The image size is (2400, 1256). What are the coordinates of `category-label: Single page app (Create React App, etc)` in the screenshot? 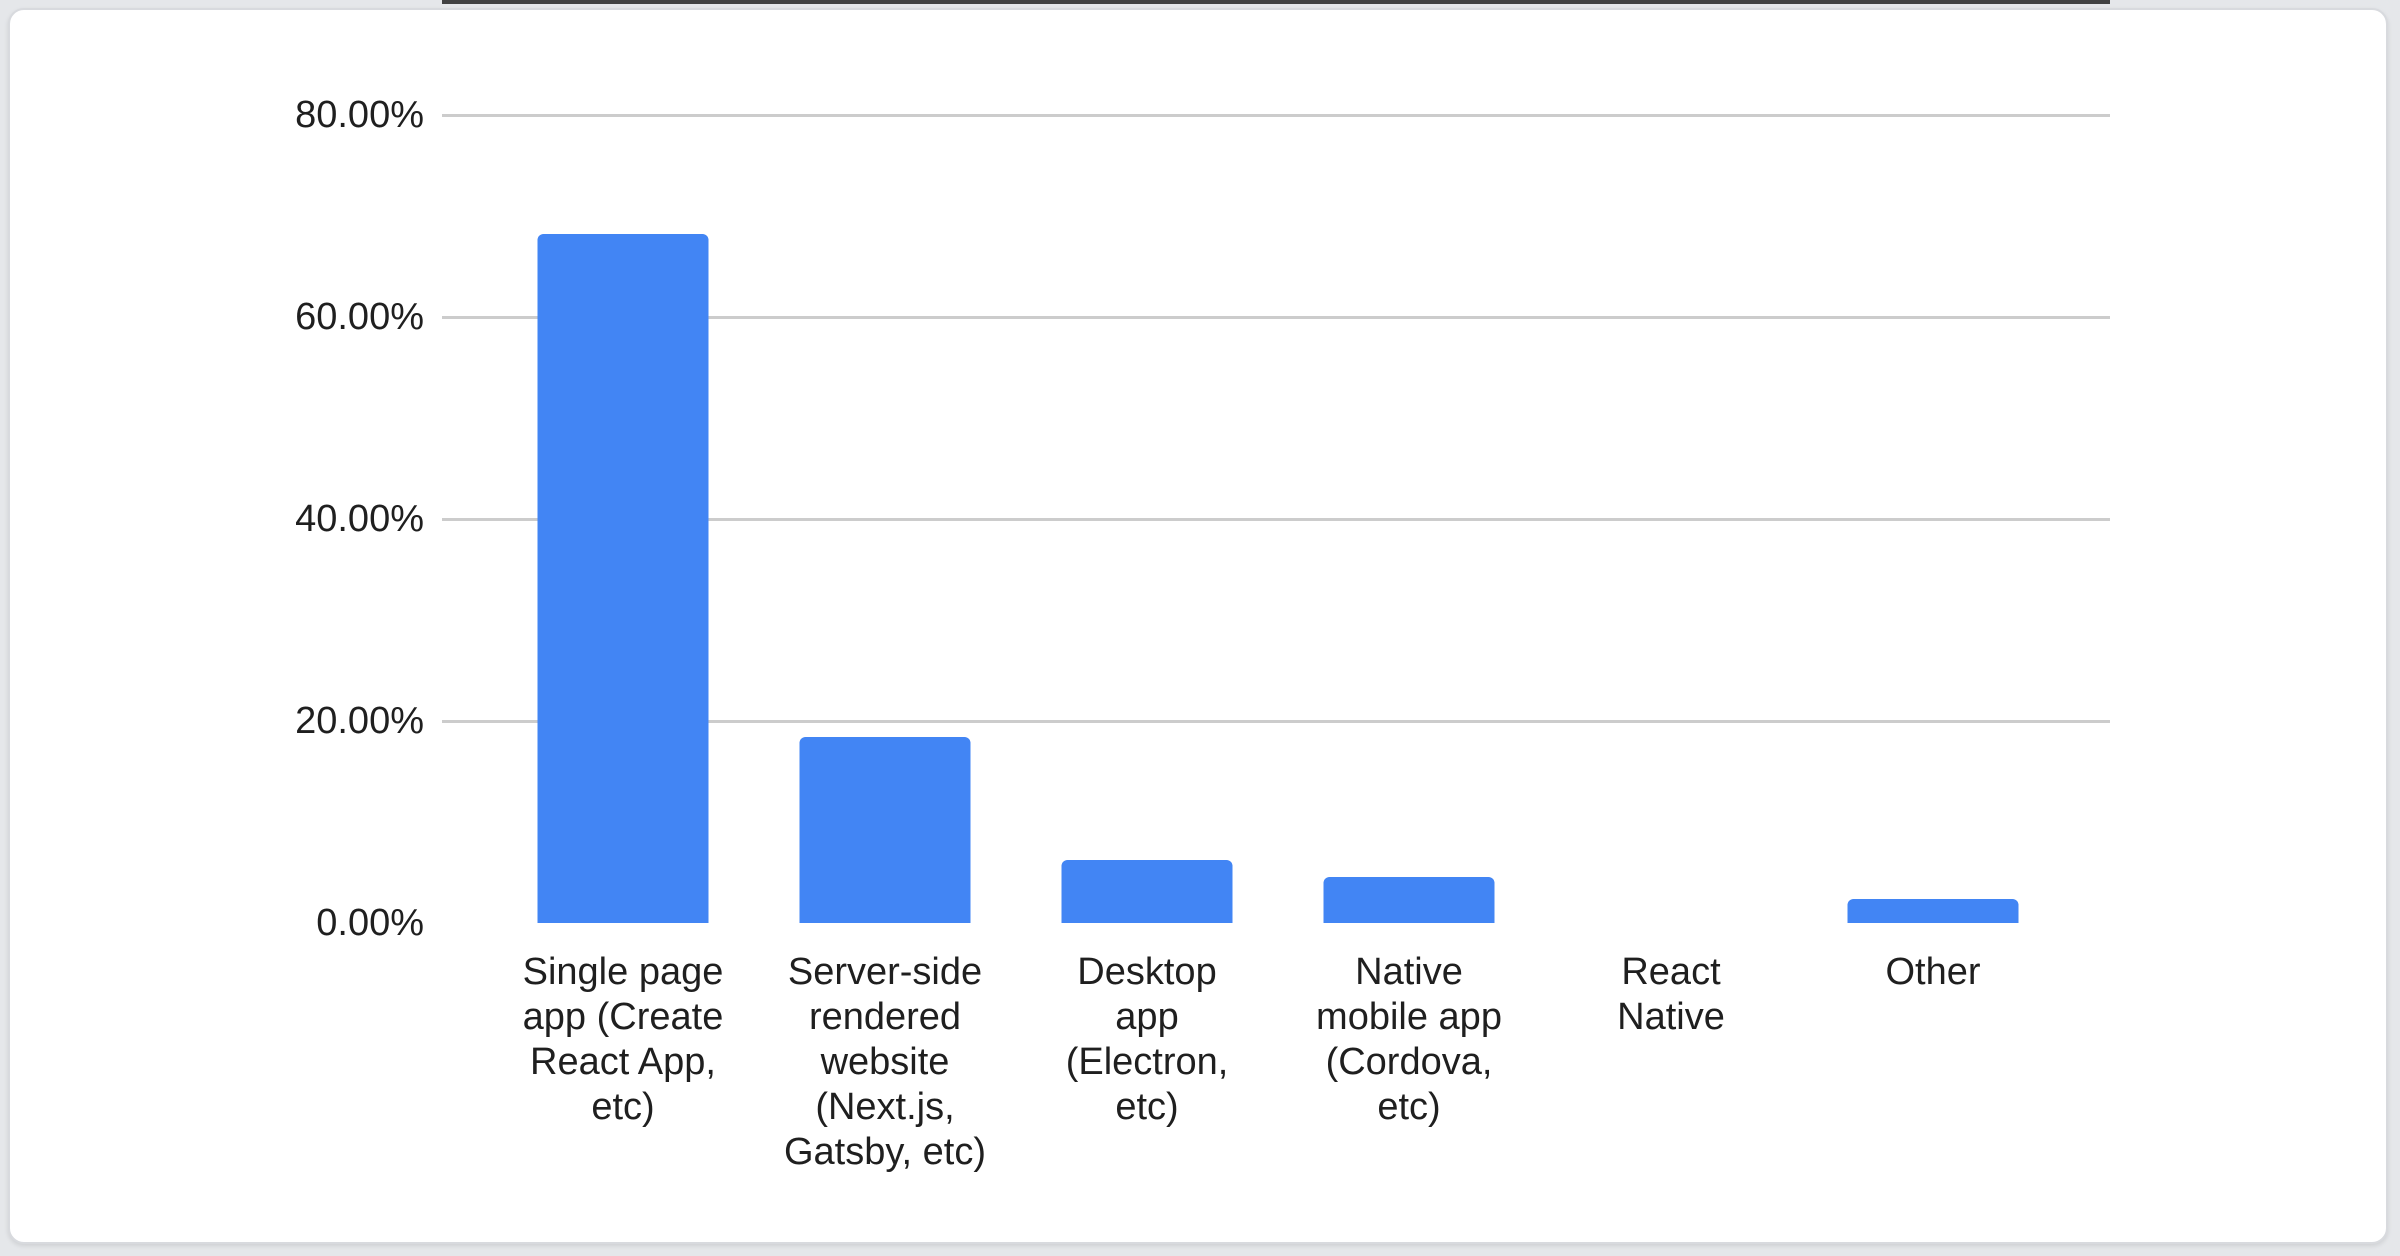 It's located at (623, 1039).